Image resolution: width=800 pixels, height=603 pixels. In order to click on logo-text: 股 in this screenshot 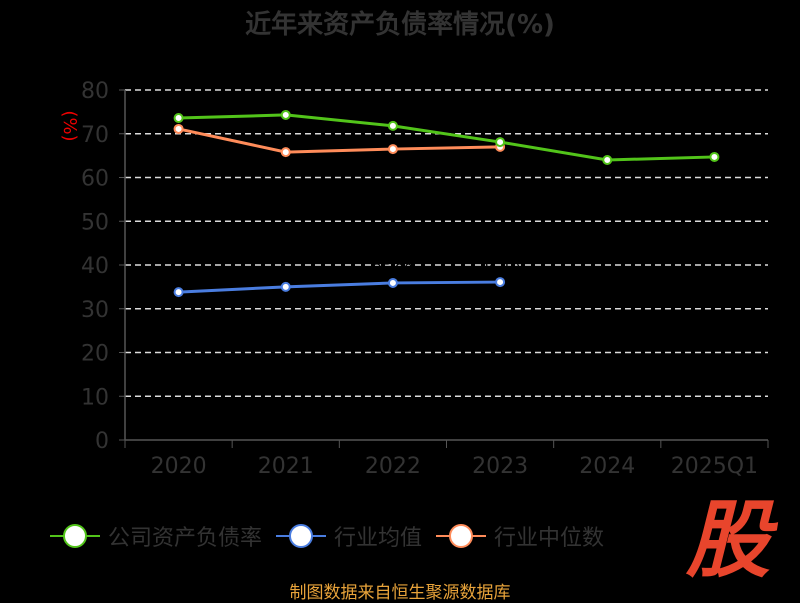, I will do `click(728, 540)`.